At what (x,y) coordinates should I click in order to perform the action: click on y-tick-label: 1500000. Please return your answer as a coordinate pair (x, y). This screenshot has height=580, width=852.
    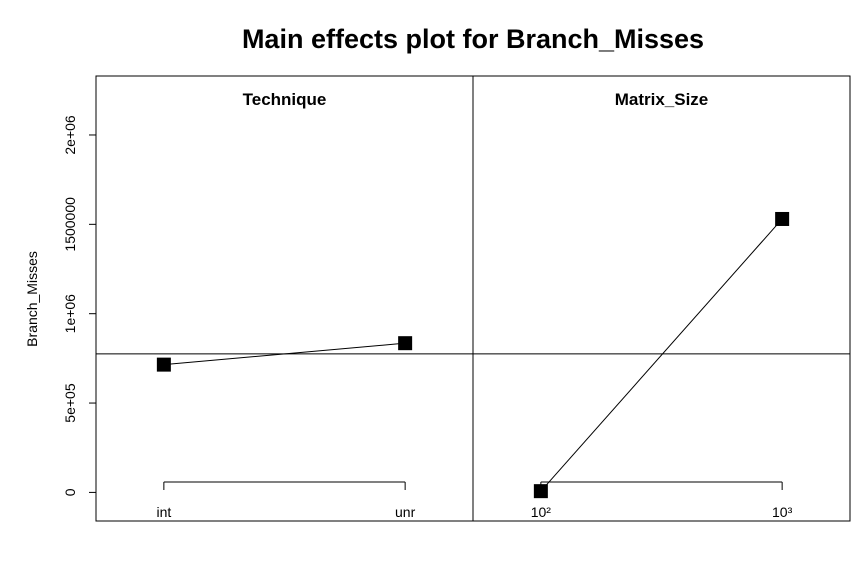
    Looking at the image, I should click on (70, 224).